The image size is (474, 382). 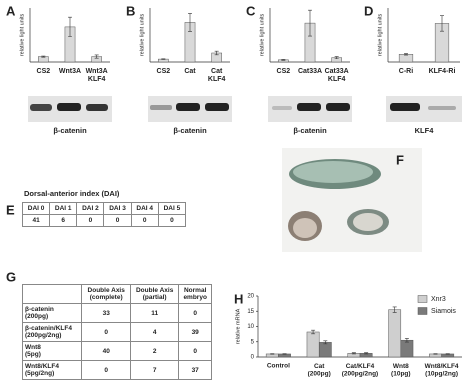 What do you see at coordinates (250, 327) in the screenshot?
I see `y-tick-label: 10` at bounding box center [250, 327].